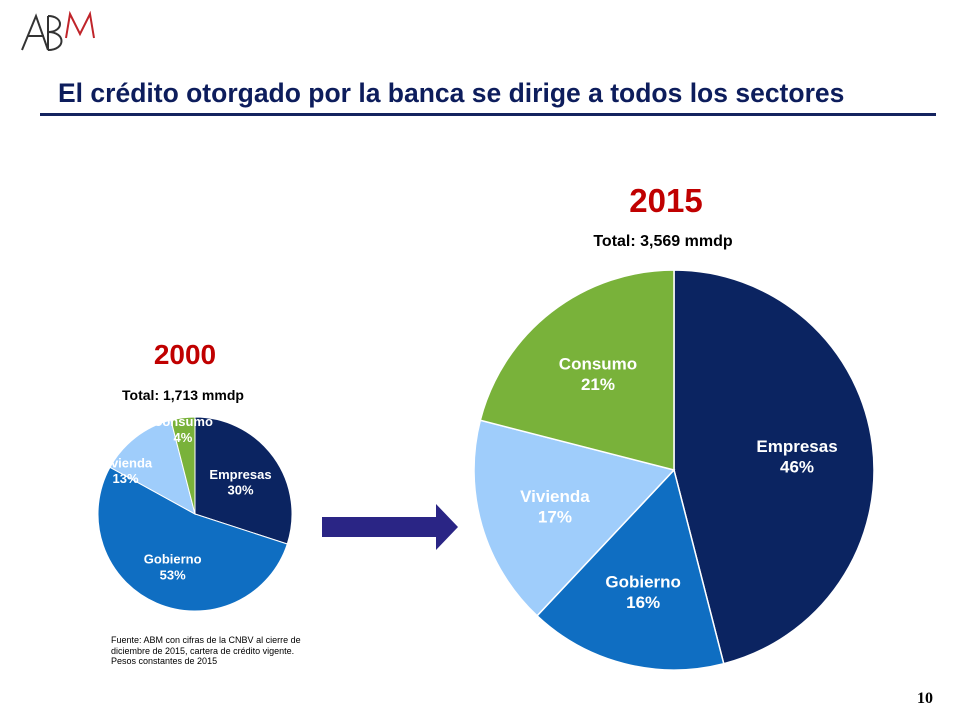 The width and height of the screenshot is (960, 720). Describe the element at coordinates (58, 30) in the screenshot. I see `abm-logo` at that location.